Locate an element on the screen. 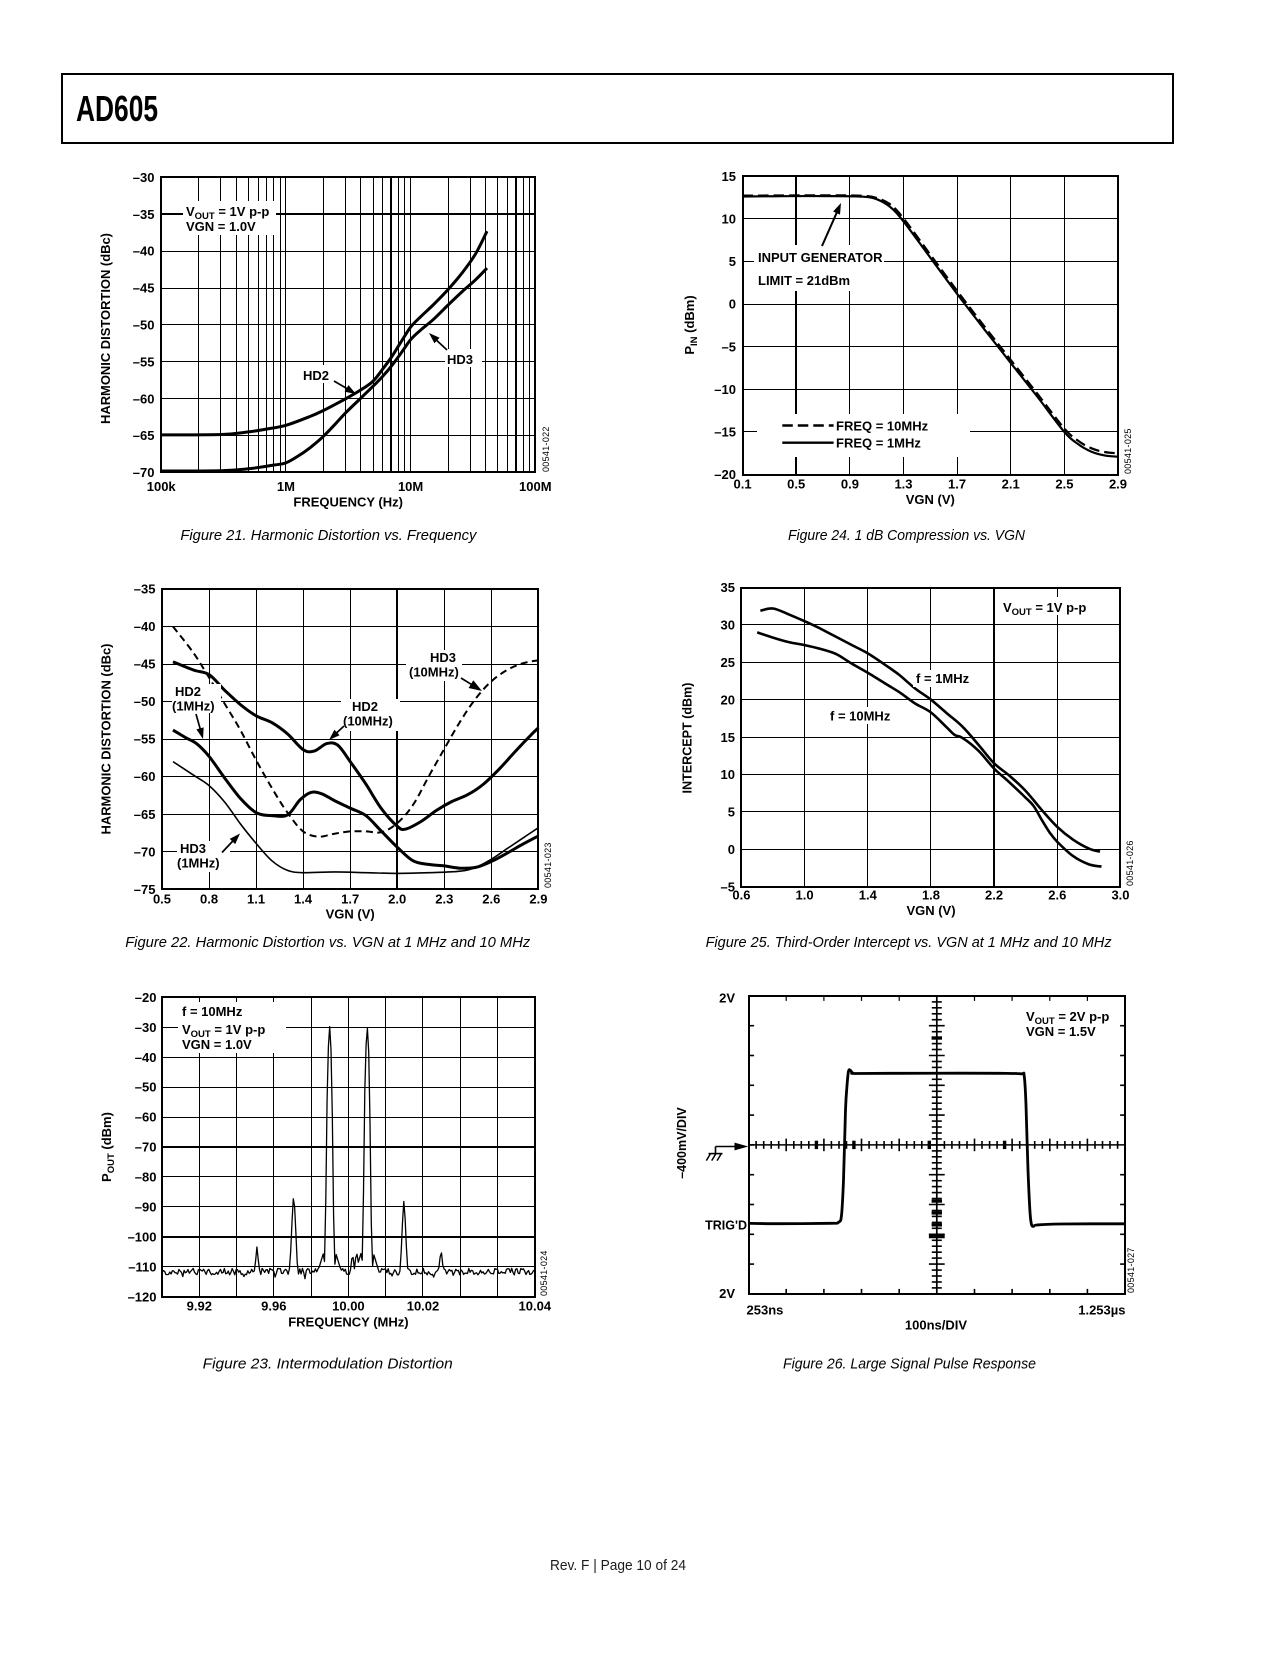 Image resolution: width=1275 pixels, height=1655 pixels. svg-text: 9.96 is located at coordinates (273, 1306).